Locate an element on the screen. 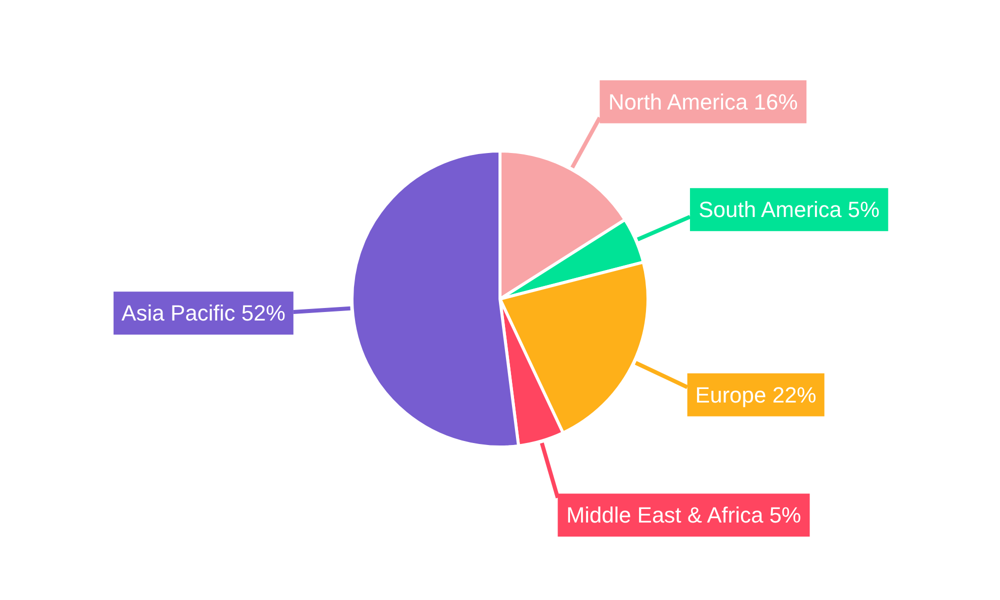 This screenshot has height=600, width=1000. slice-label: Europe 22% is located at coordinates (755, 395).